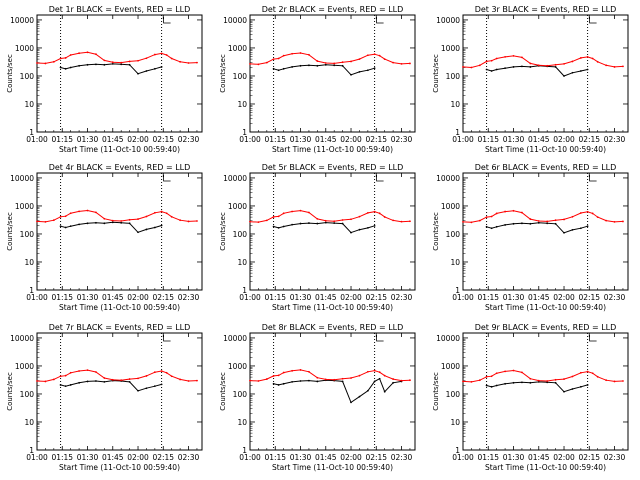 The height and width of the screenshot is (480, 640). I want to click on panel-title: Det 6r BLACK = Events, RED = LLD, so click(546, 167).